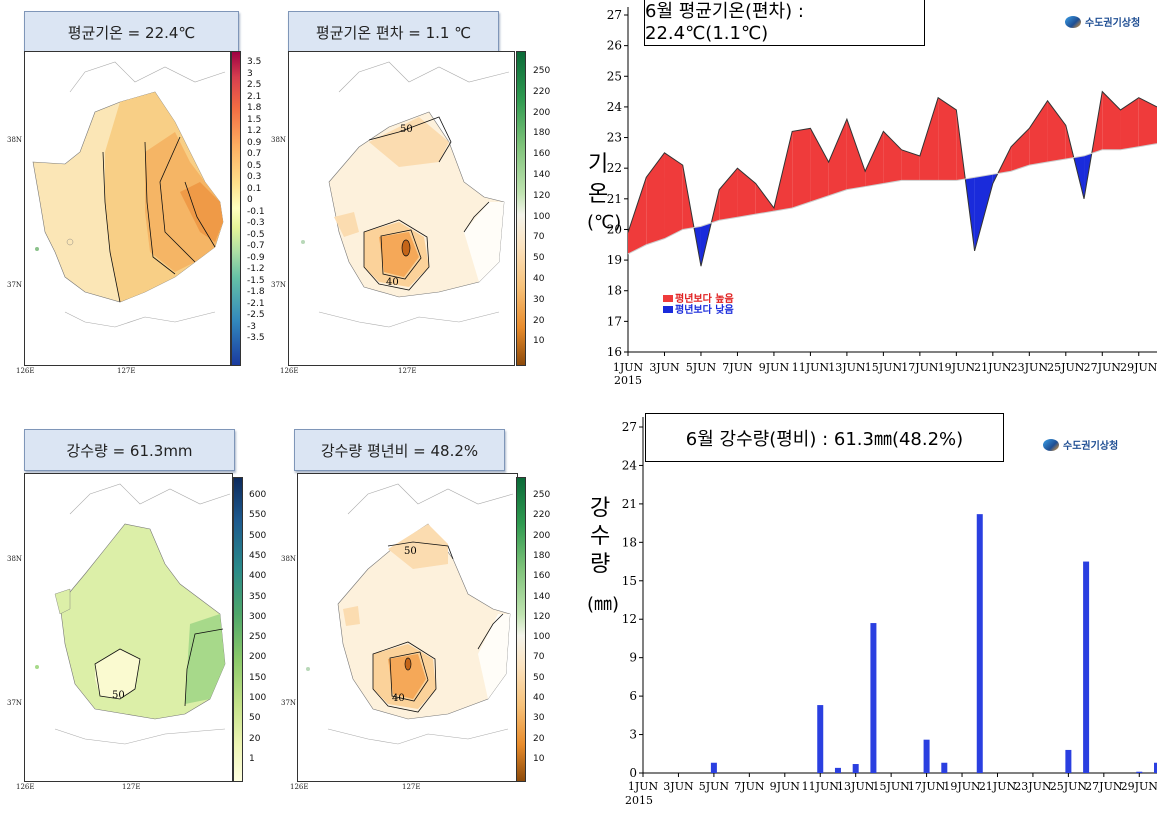 The height and width of the screenshot is (813, 1157). What do you see at coordinates (633, 773) in the screenshot?
I see `y-tick-label: 0` at bounding box center [633, 773].